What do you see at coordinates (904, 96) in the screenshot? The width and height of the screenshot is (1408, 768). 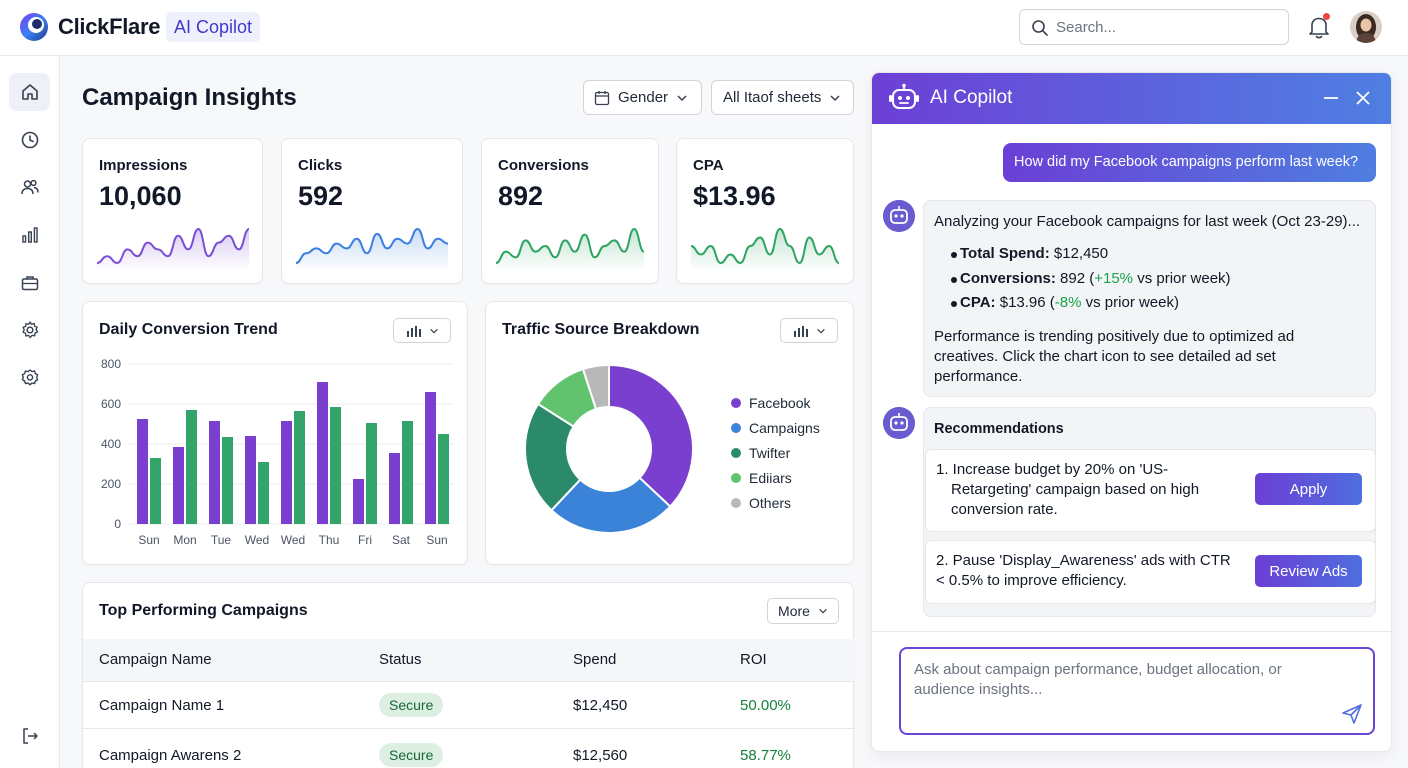 I see `robot-icon` at bounding box center [904, 96].